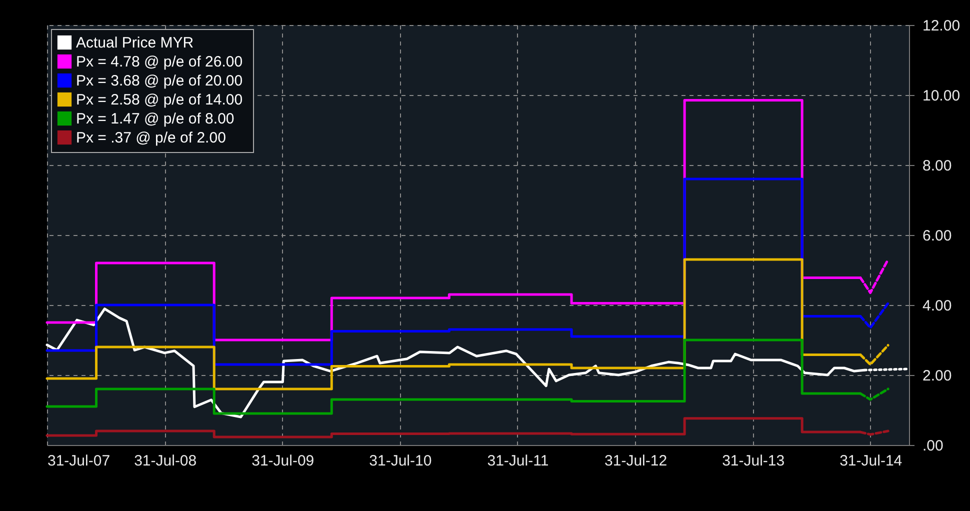 Image resolution: width=970 pixels, height=511 pixels. I want to click on x-tick-label: 31-Jul-14, so click(871, 461).